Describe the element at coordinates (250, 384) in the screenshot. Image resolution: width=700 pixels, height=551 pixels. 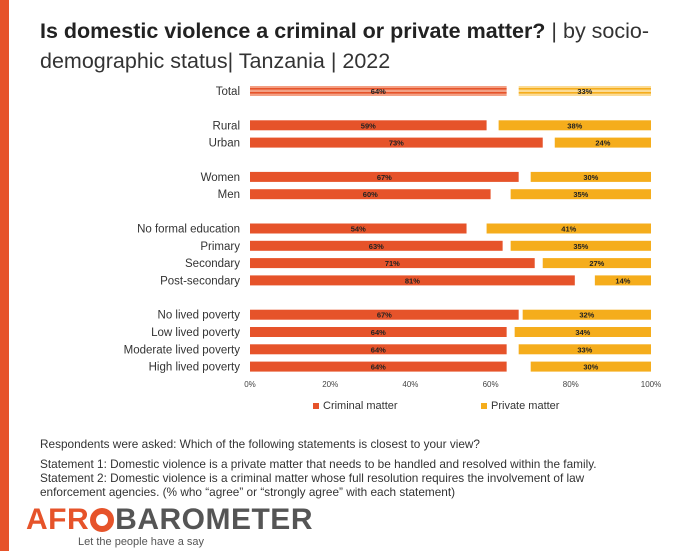
I see `x-tick-label: 0%` at that location.